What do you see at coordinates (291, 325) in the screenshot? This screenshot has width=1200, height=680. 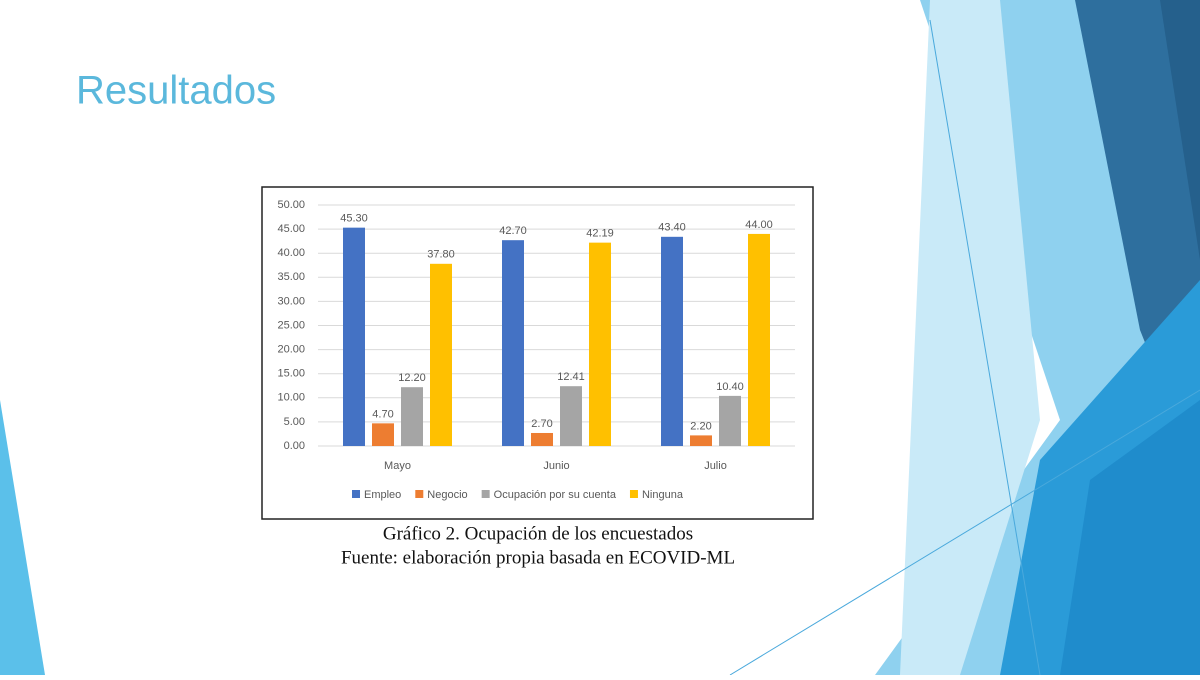 I see `y-tick-label: 25.00` at bounding box center [291, 325].